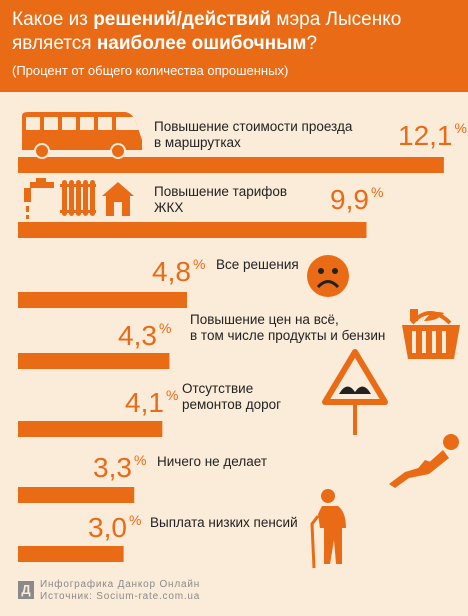 The width and height of the screenshot is (468, 616). I want to click on minibus-icon, so click(82, 135).